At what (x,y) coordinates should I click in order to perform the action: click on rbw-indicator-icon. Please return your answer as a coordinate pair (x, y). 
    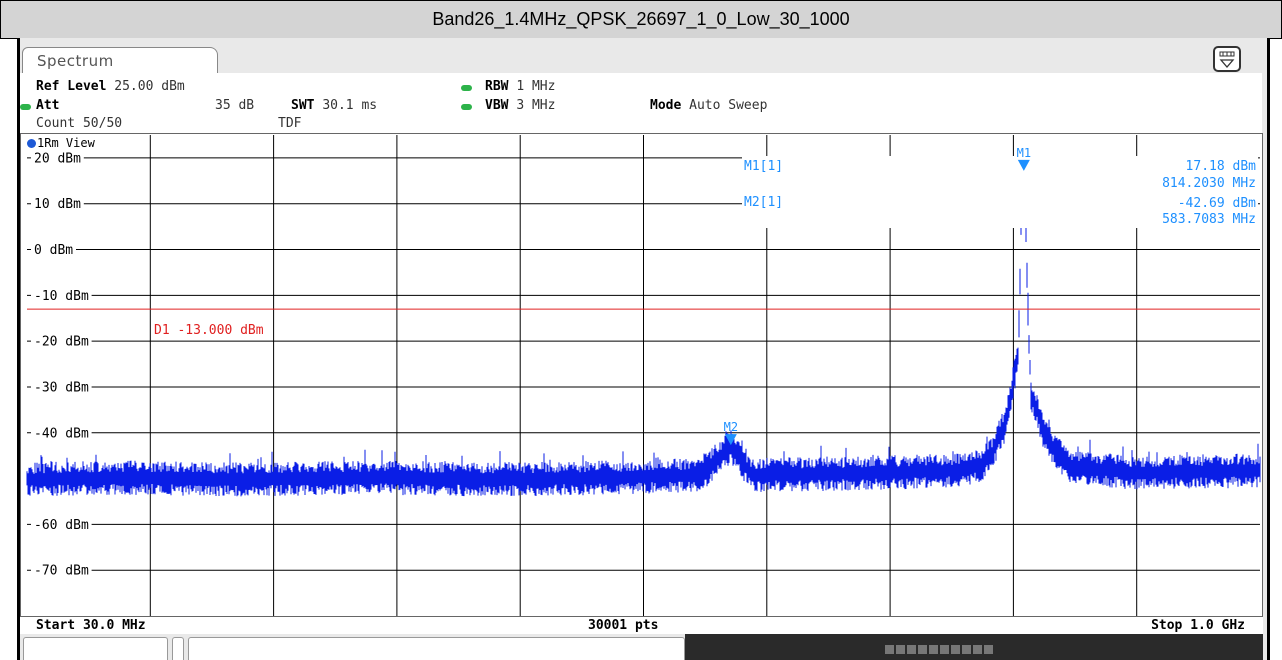
    Looking at the image, I should click on (466, 88).